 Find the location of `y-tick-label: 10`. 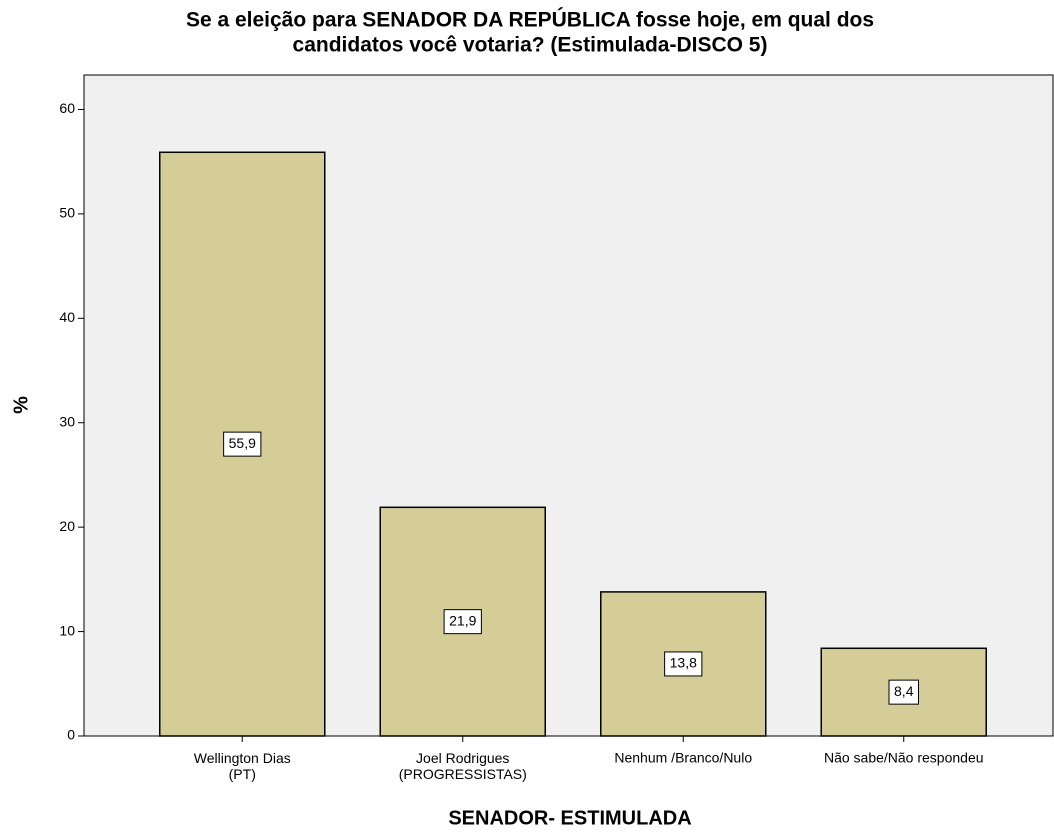

y-tick-label: 10 is located at coordinates (67, 630).